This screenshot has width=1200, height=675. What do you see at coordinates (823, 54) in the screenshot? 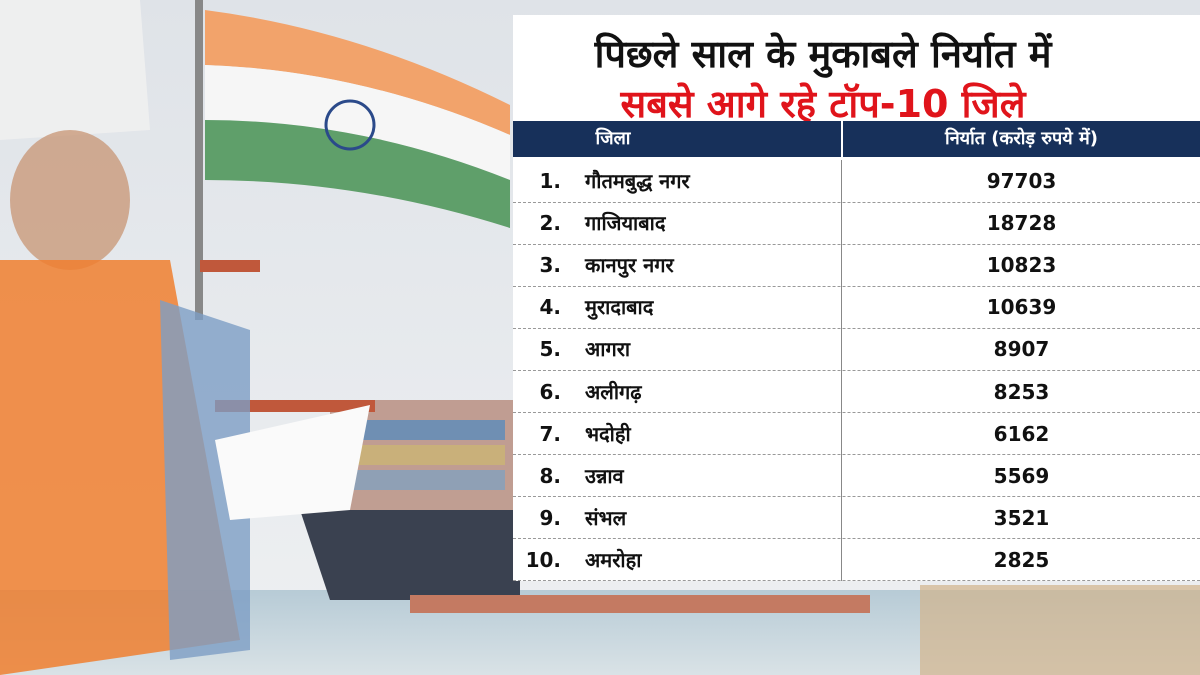
I see `title-line: पिछले साल के मुकाबले निर्यात में` at bounding box center [823, 54].